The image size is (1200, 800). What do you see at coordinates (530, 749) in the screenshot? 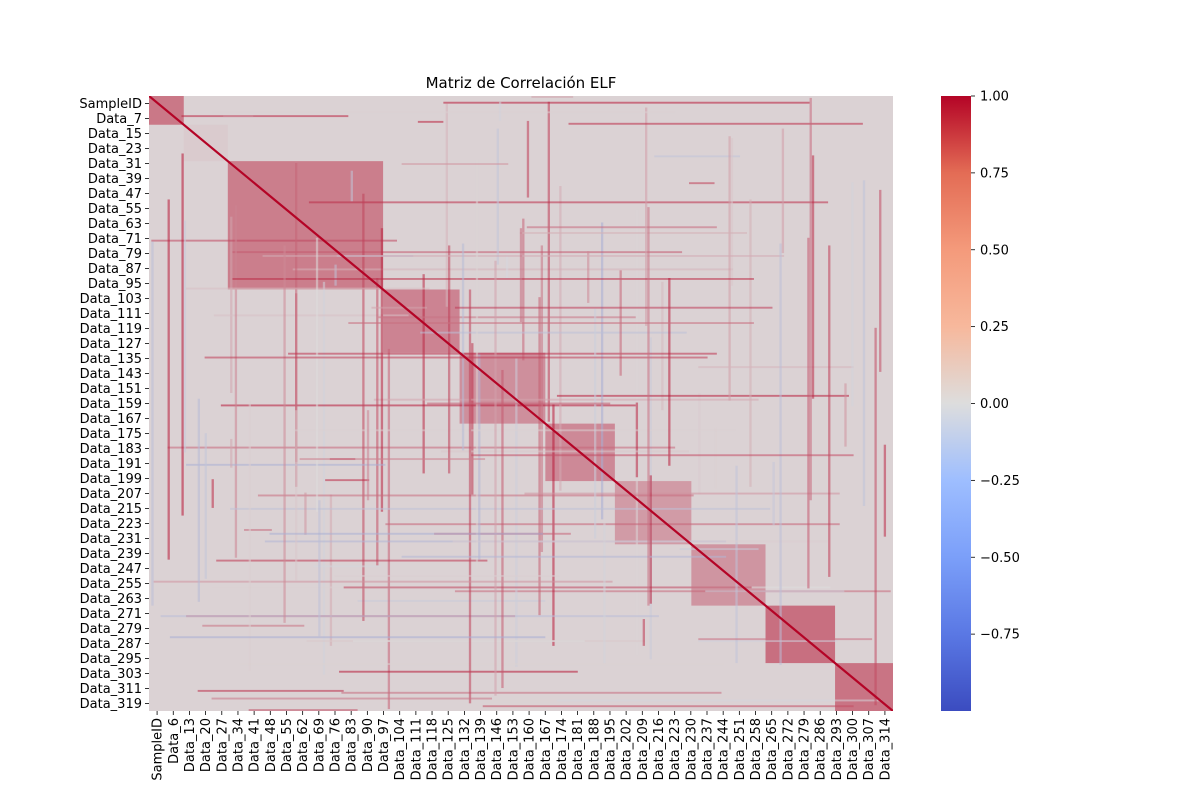
I see `x-tick-label: Data_160` at bounding box center [530, 749].